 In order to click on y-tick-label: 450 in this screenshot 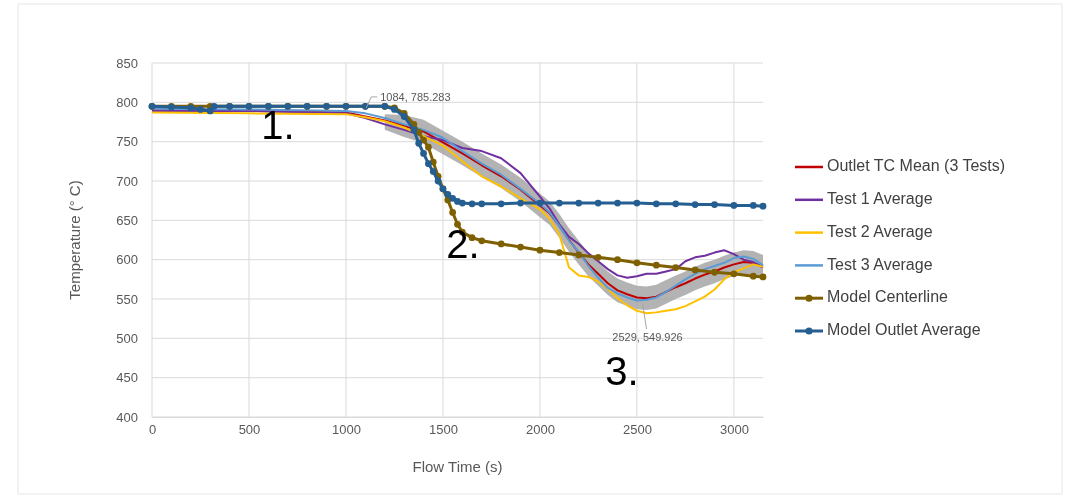, I will do `click(127, 378)`.